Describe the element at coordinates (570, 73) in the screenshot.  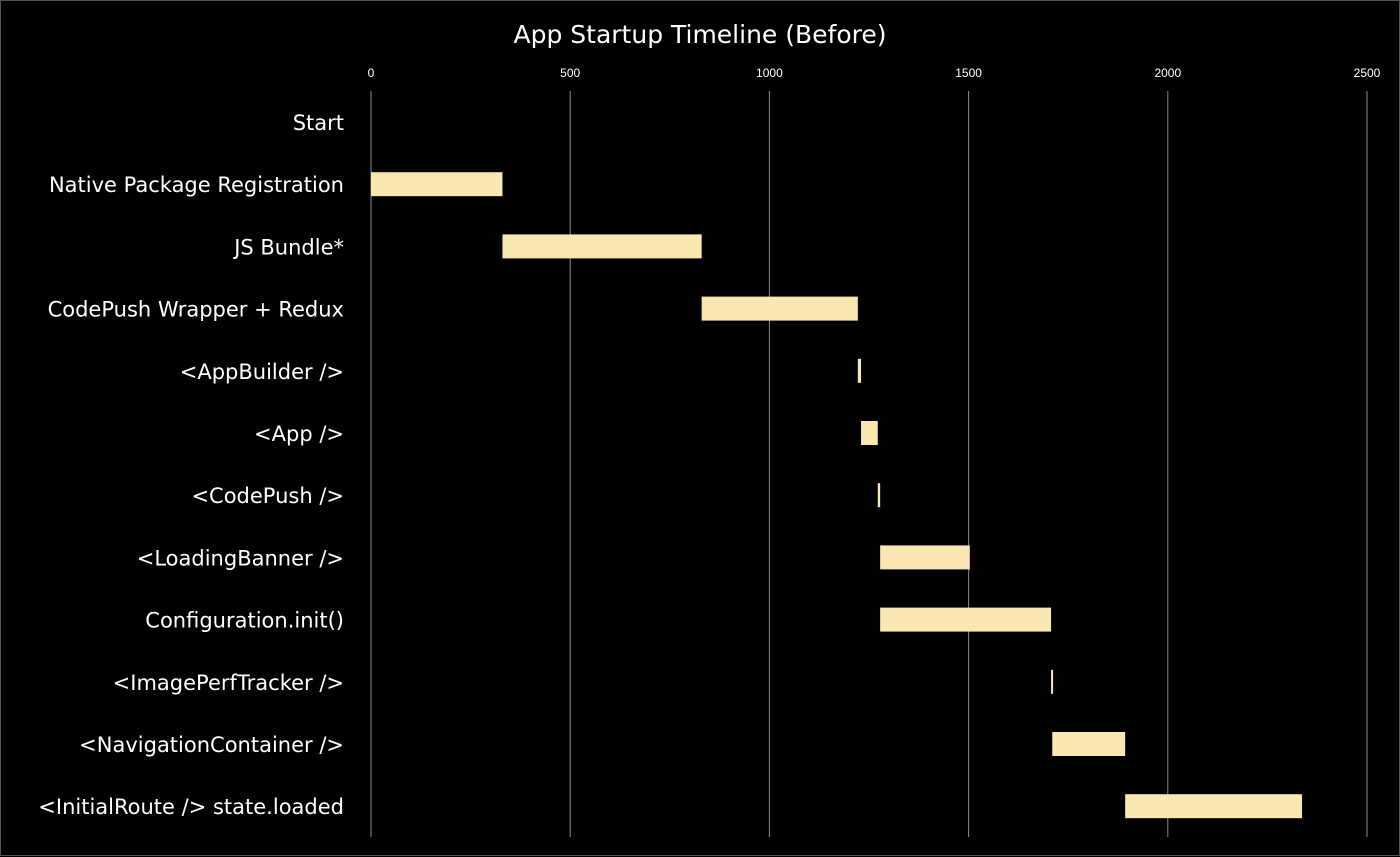
I see `x-tick-label: 500` at that location.